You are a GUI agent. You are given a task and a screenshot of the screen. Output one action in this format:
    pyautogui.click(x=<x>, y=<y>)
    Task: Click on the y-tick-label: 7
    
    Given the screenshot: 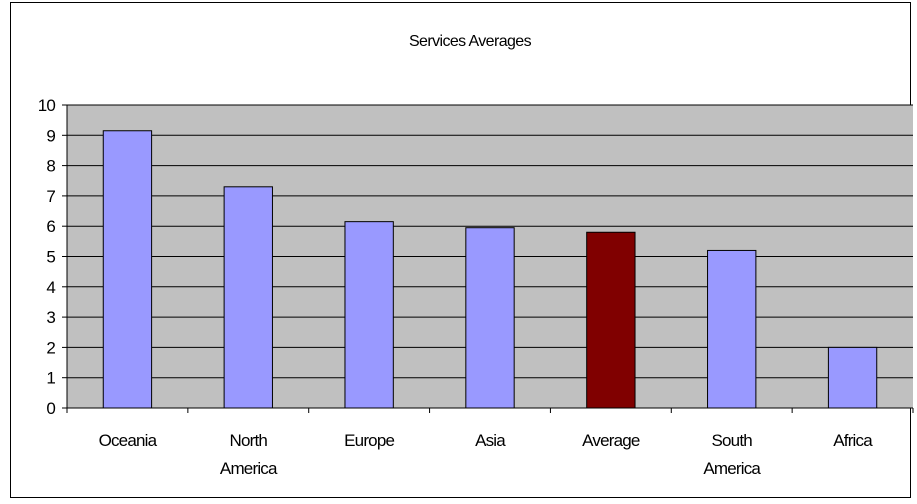 What is the action you would take?
    pyautogui.click(x=50, y=196)
    